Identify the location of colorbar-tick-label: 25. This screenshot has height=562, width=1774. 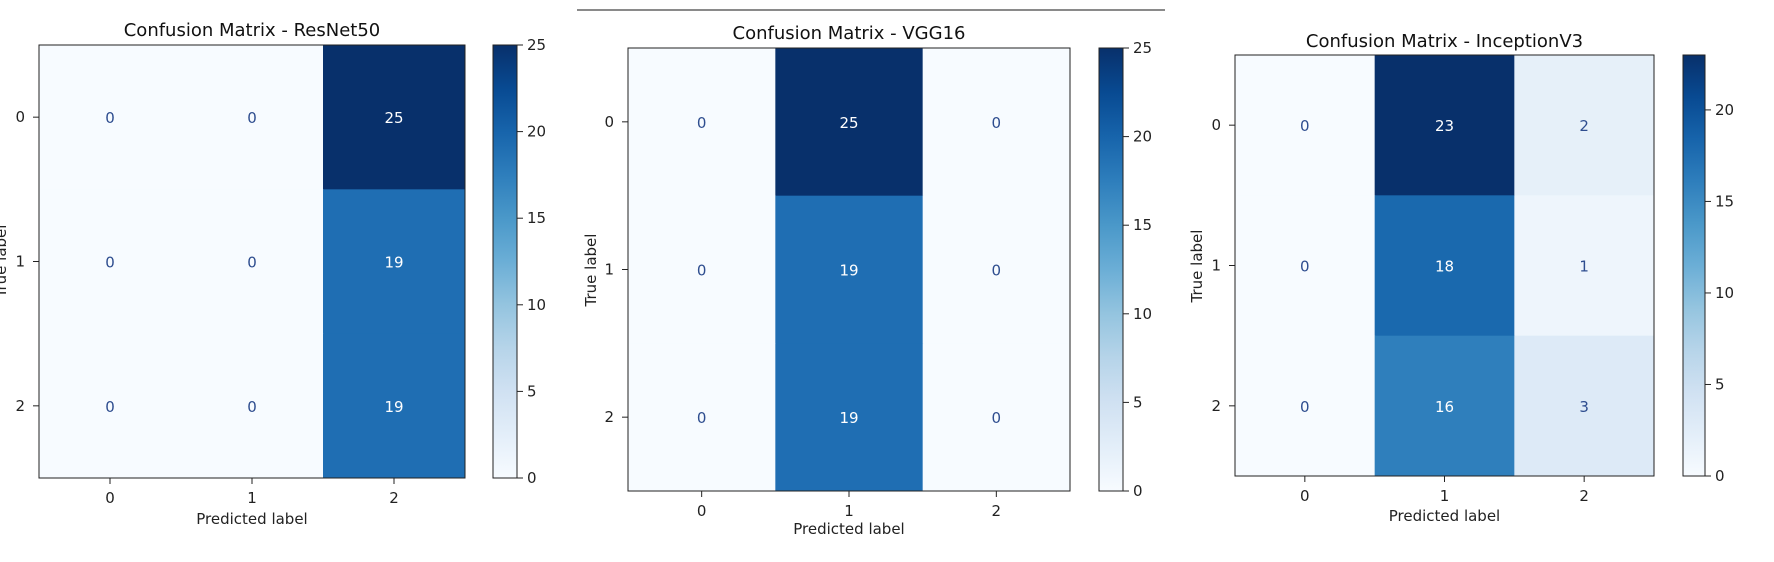
(536, 45).